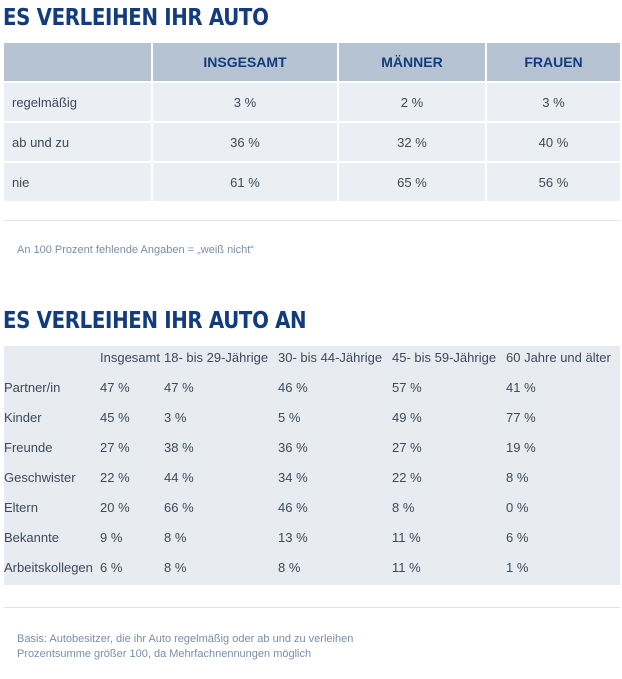  I want to click on cell-frauen: 40 %, so click(553, 141).